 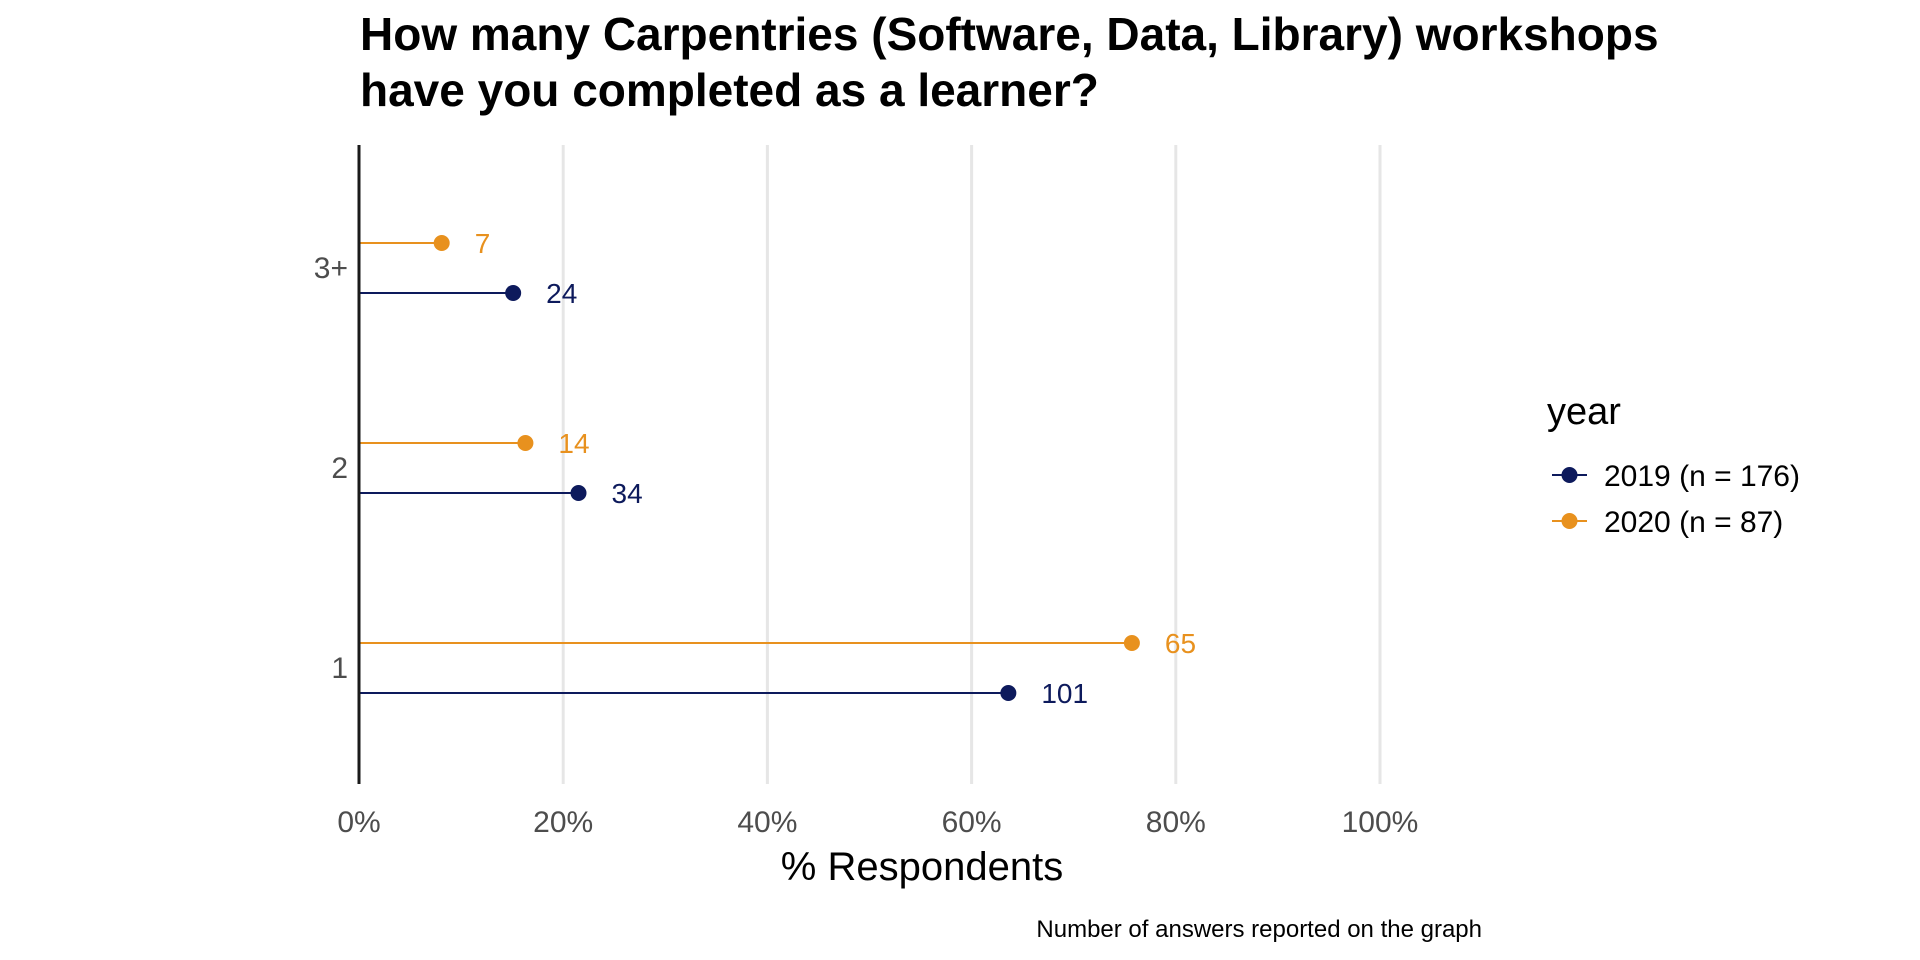 What do you see at coordinates (483, 243) in the screenshot?
I see `data-label: 7` at bounding box center [483, 243].